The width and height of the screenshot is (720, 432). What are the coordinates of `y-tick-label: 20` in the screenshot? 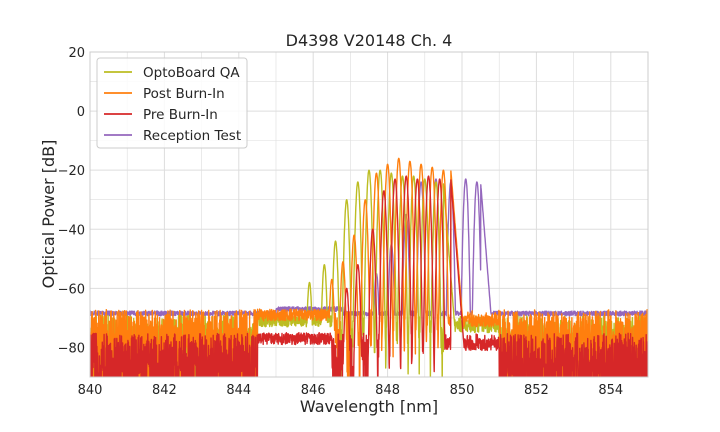 It's located at (76, 53).